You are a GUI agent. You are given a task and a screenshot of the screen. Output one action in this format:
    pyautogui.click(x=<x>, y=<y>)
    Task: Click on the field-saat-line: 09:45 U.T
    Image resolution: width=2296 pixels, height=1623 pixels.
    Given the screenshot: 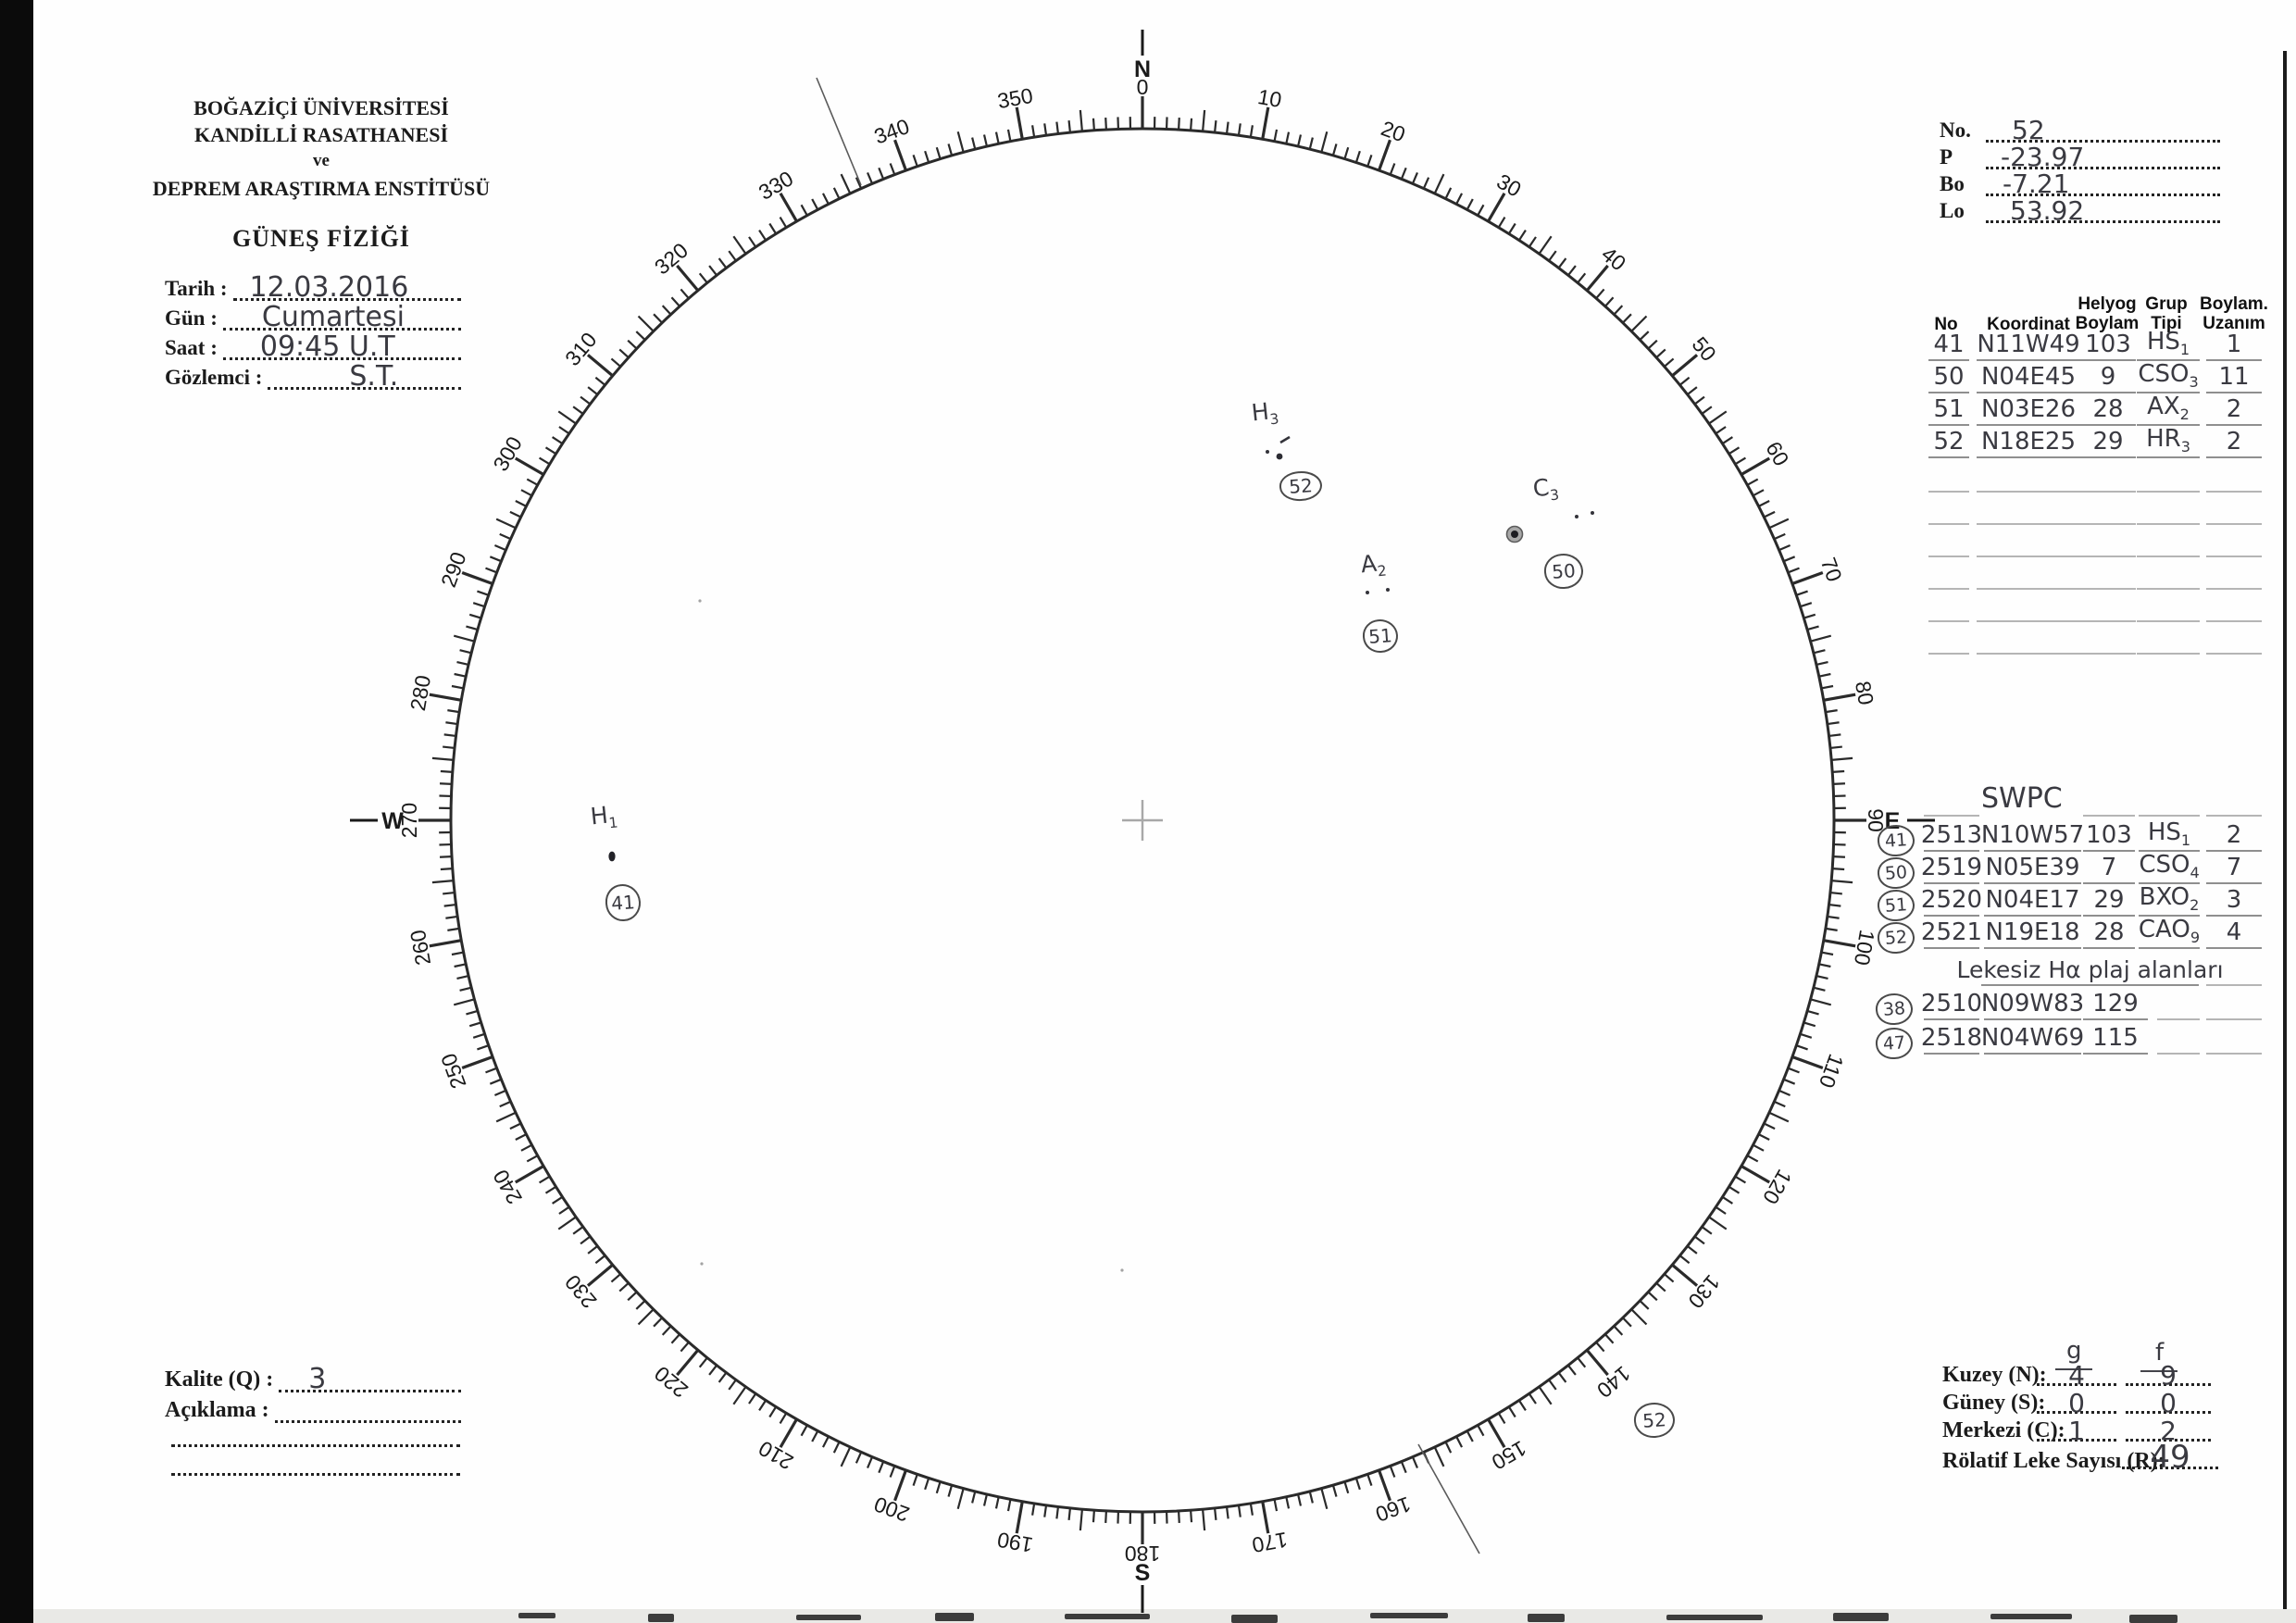 What is the action you would take?
    pyautogui.click(x=341, y=347)
    